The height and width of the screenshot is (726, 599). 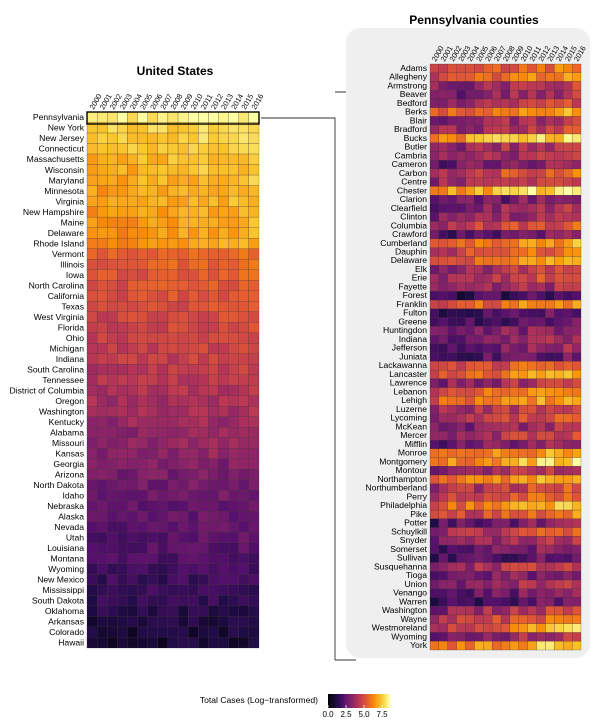 I want to click on legend-title: Total Cases (Log−transformed), so click(x=259, y=700).